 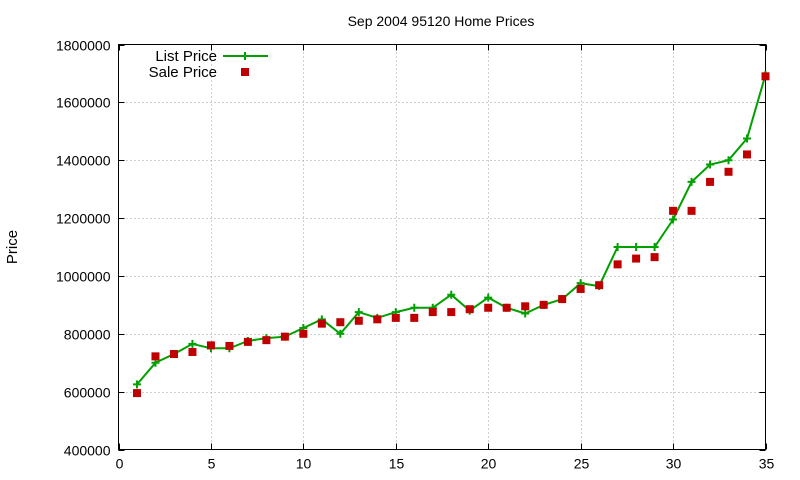 What do you see at coordinates (12, 247) in the screenshot?
I see `y-axis-label: Price` at bounding box center [12, 247].